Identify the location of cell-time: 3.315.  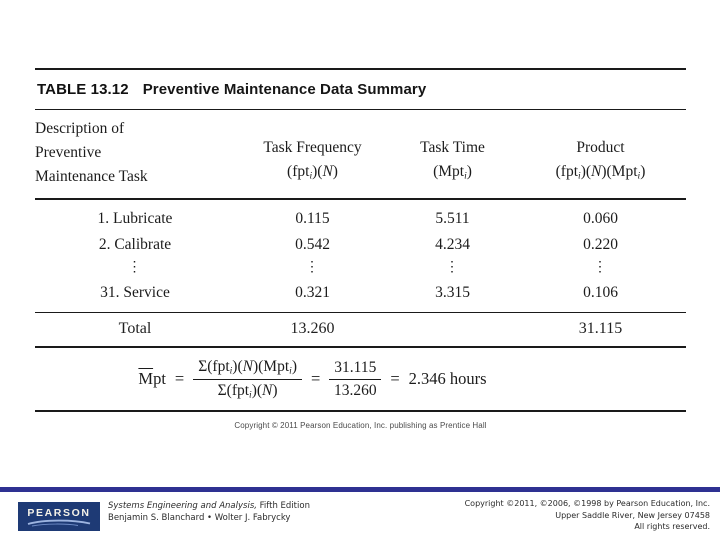
(452, 292).